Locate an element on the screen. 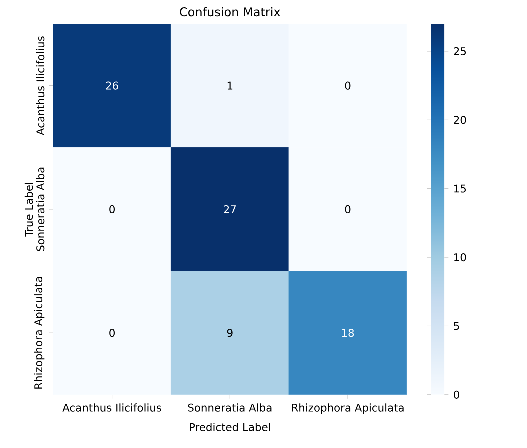  color-bar-label: 10 is located at coordinates (460, 257).